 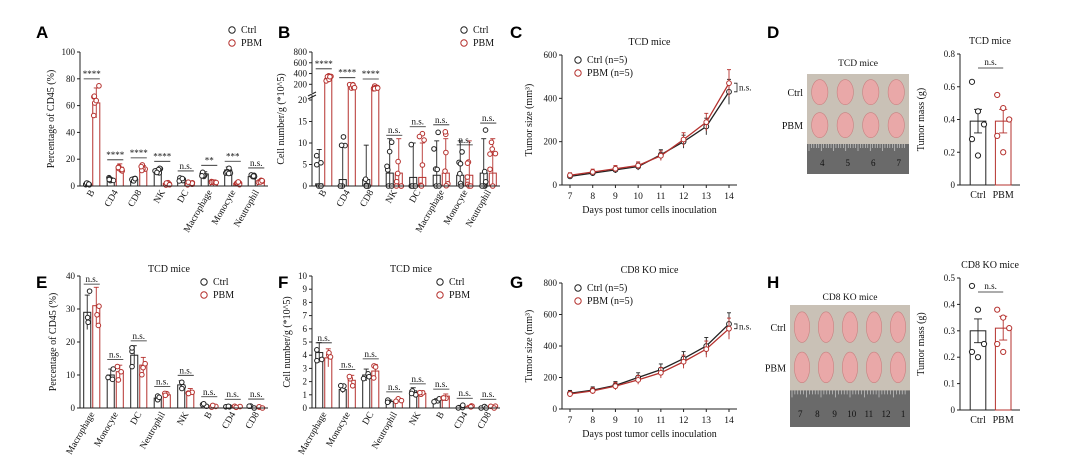 I want to click on y-tick-label: 20, so click(x=303, y=100).